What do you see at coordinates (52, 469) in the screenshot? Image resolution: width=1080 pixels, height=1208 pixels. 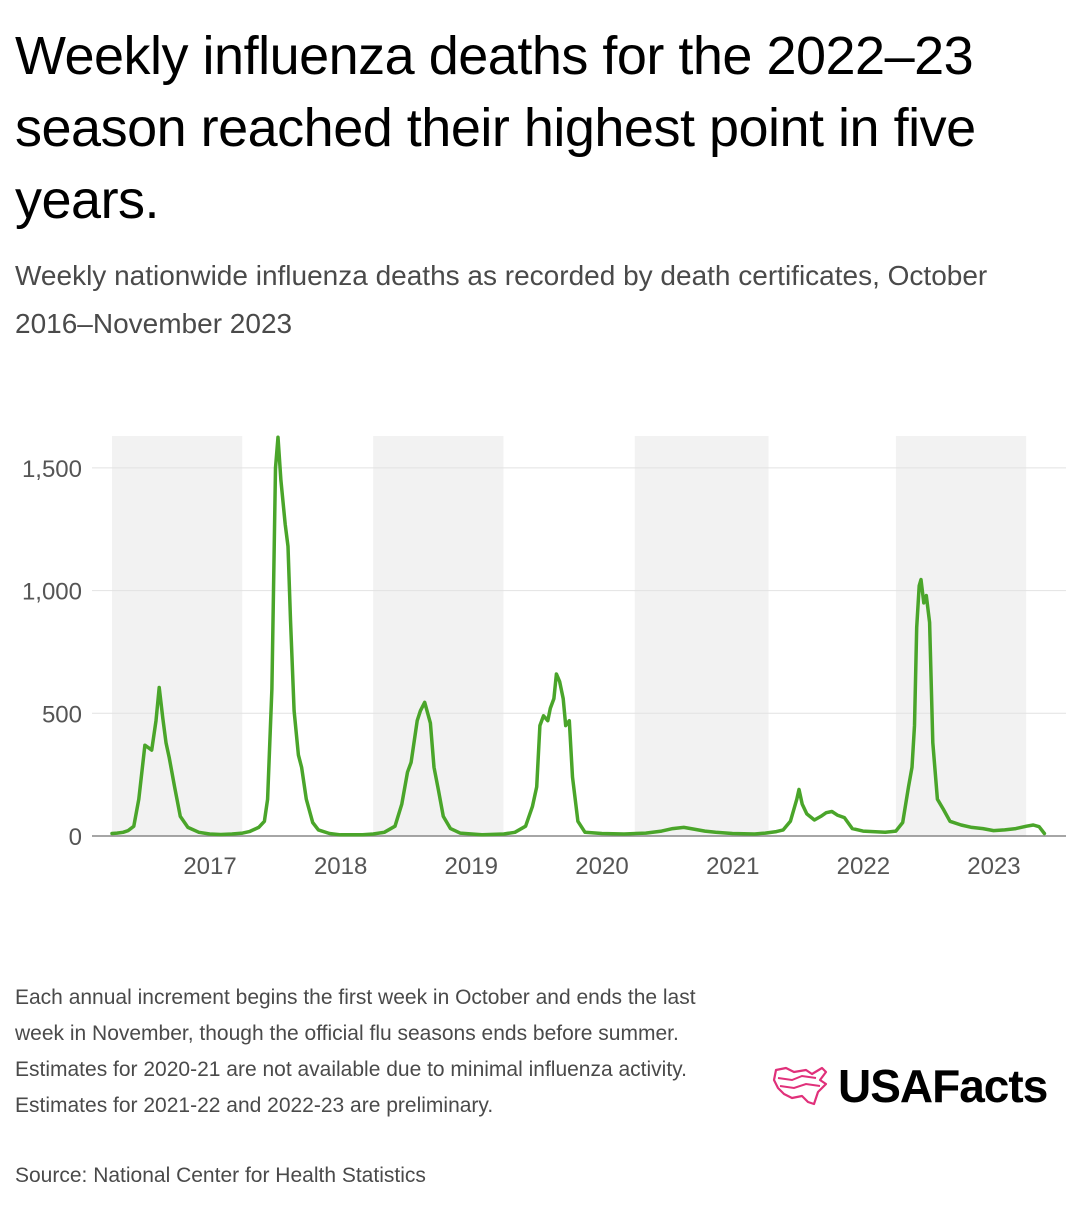 I see `y-tick-label-1500: 1,500` at bounding box center [52, 469].